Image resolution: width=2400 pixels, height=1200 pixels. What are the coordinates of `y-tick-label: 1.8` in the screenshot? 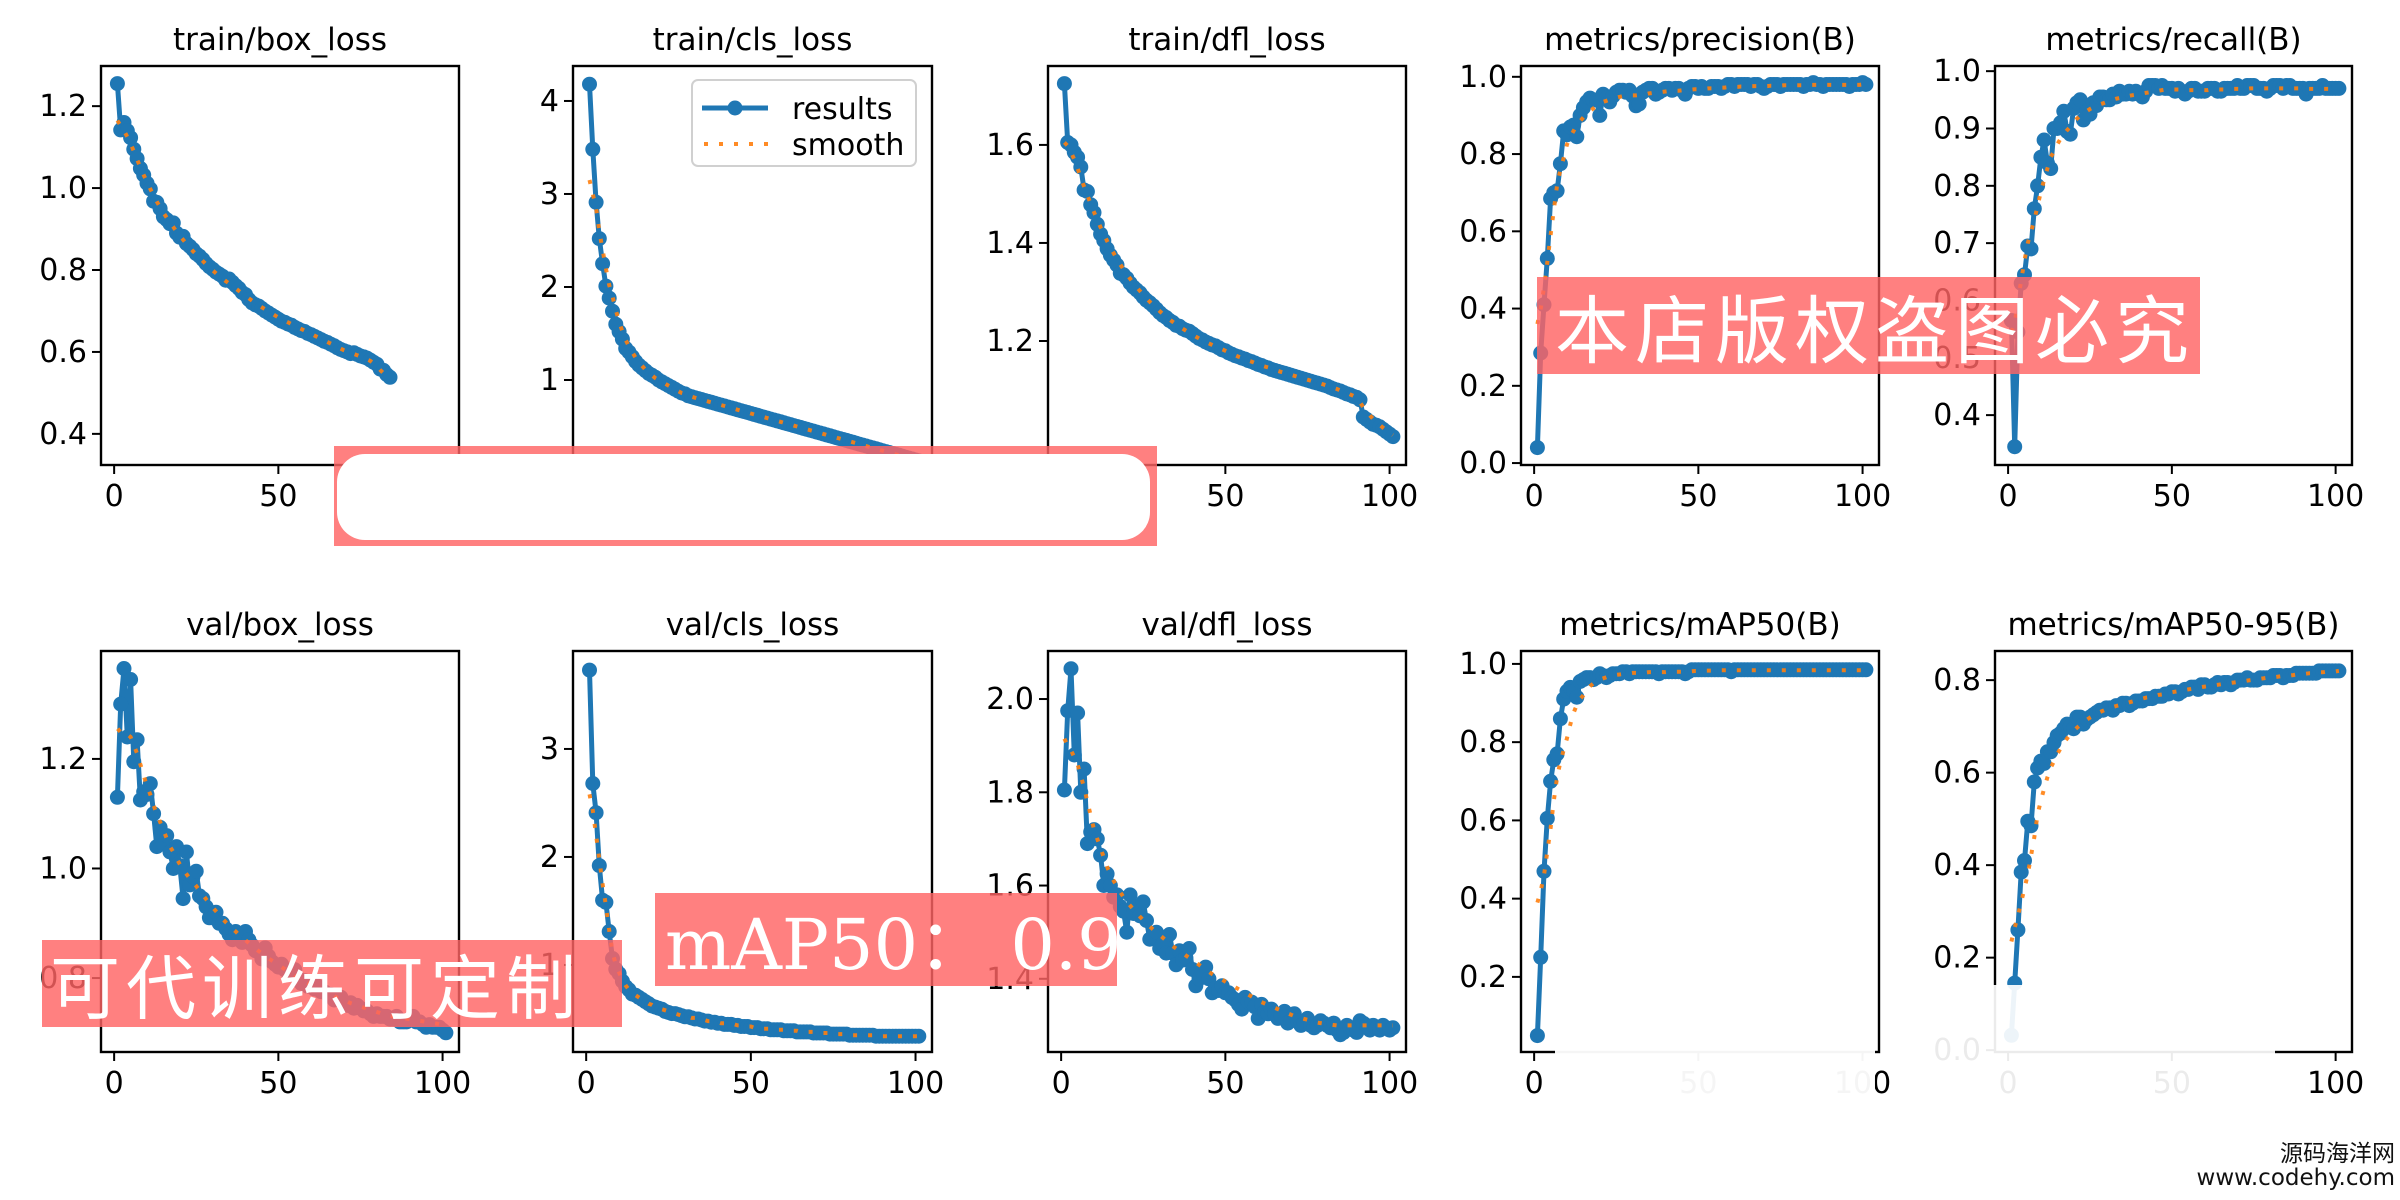 It's located at (1010, 792).